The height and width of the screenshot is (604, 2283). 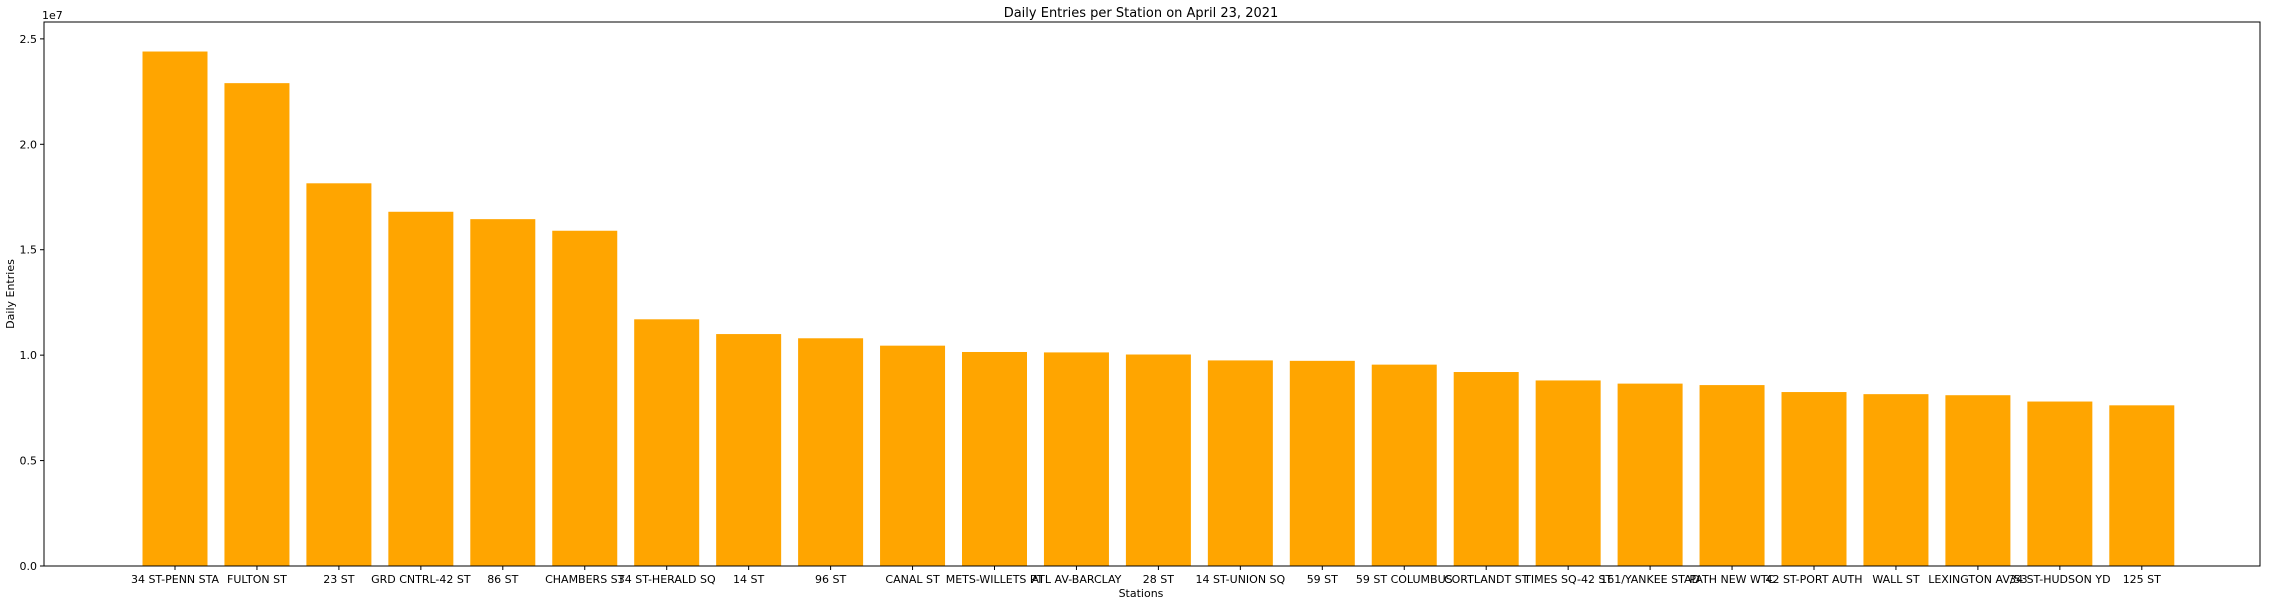 I want to click on x-axis-label: Stations, so click(x=1141, y=593).